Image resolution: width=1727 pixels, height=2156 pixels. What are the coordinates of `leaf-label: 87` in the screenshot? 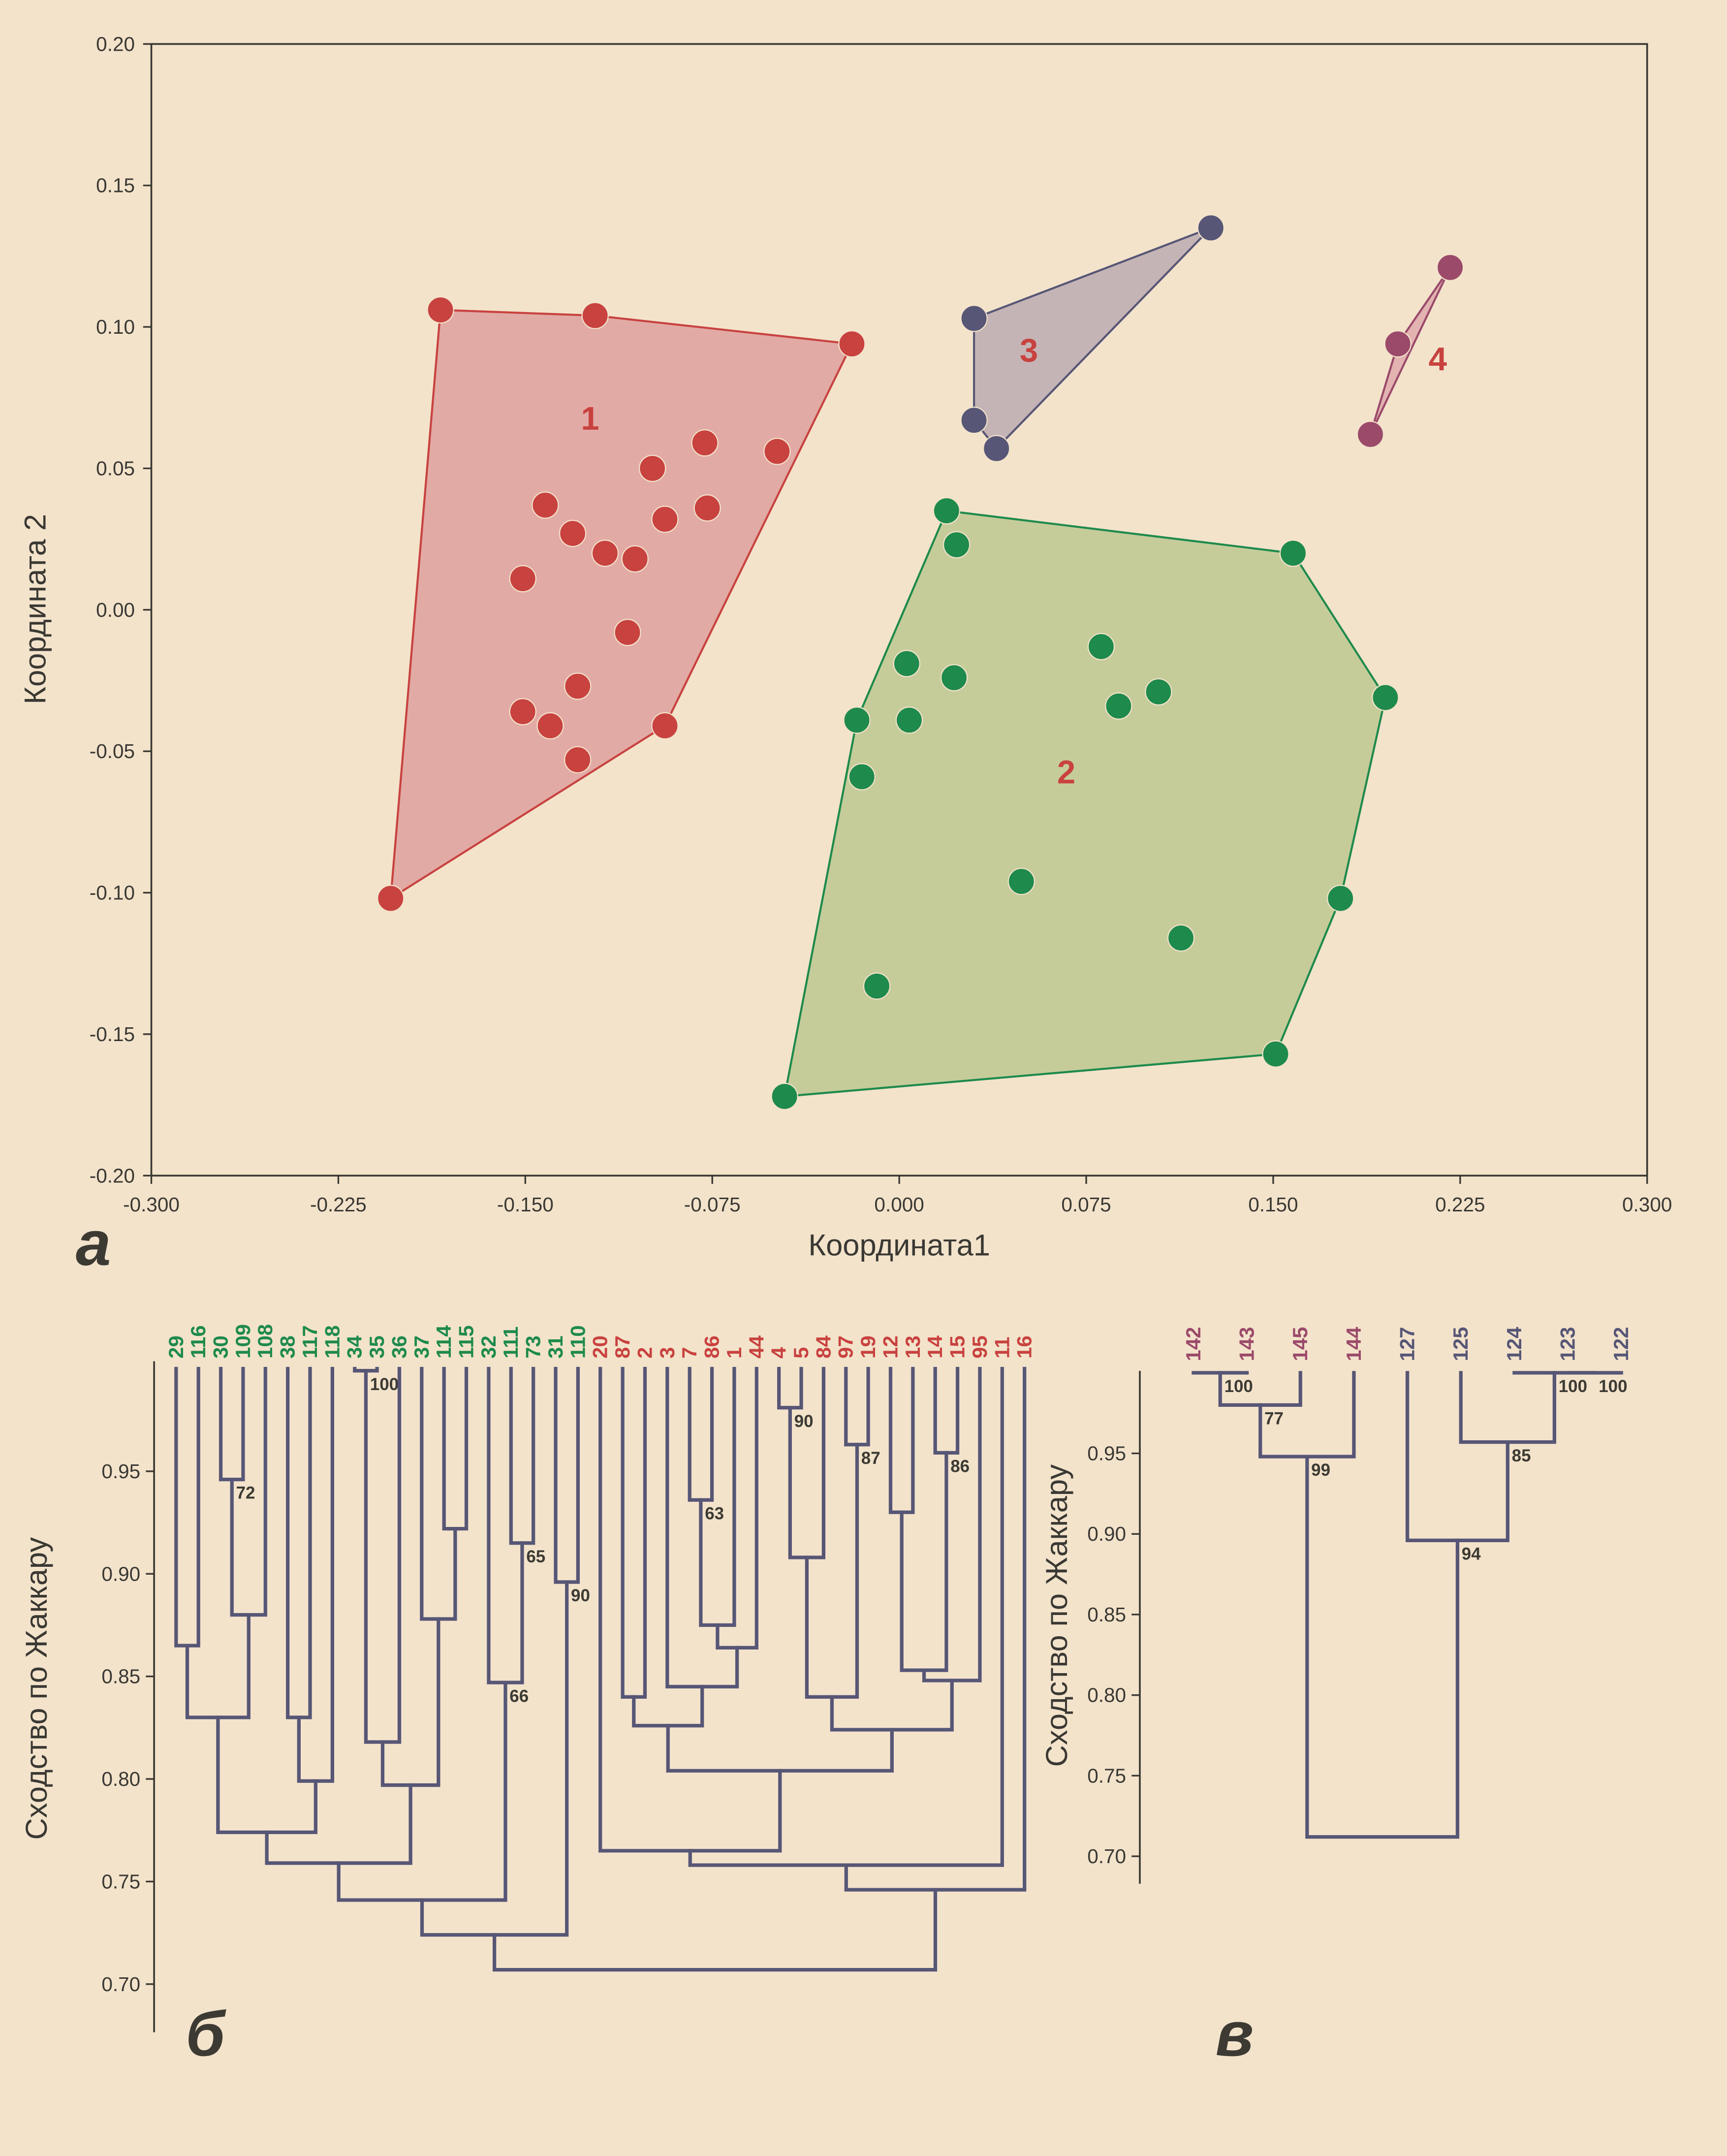 It's located at (623, 1347).